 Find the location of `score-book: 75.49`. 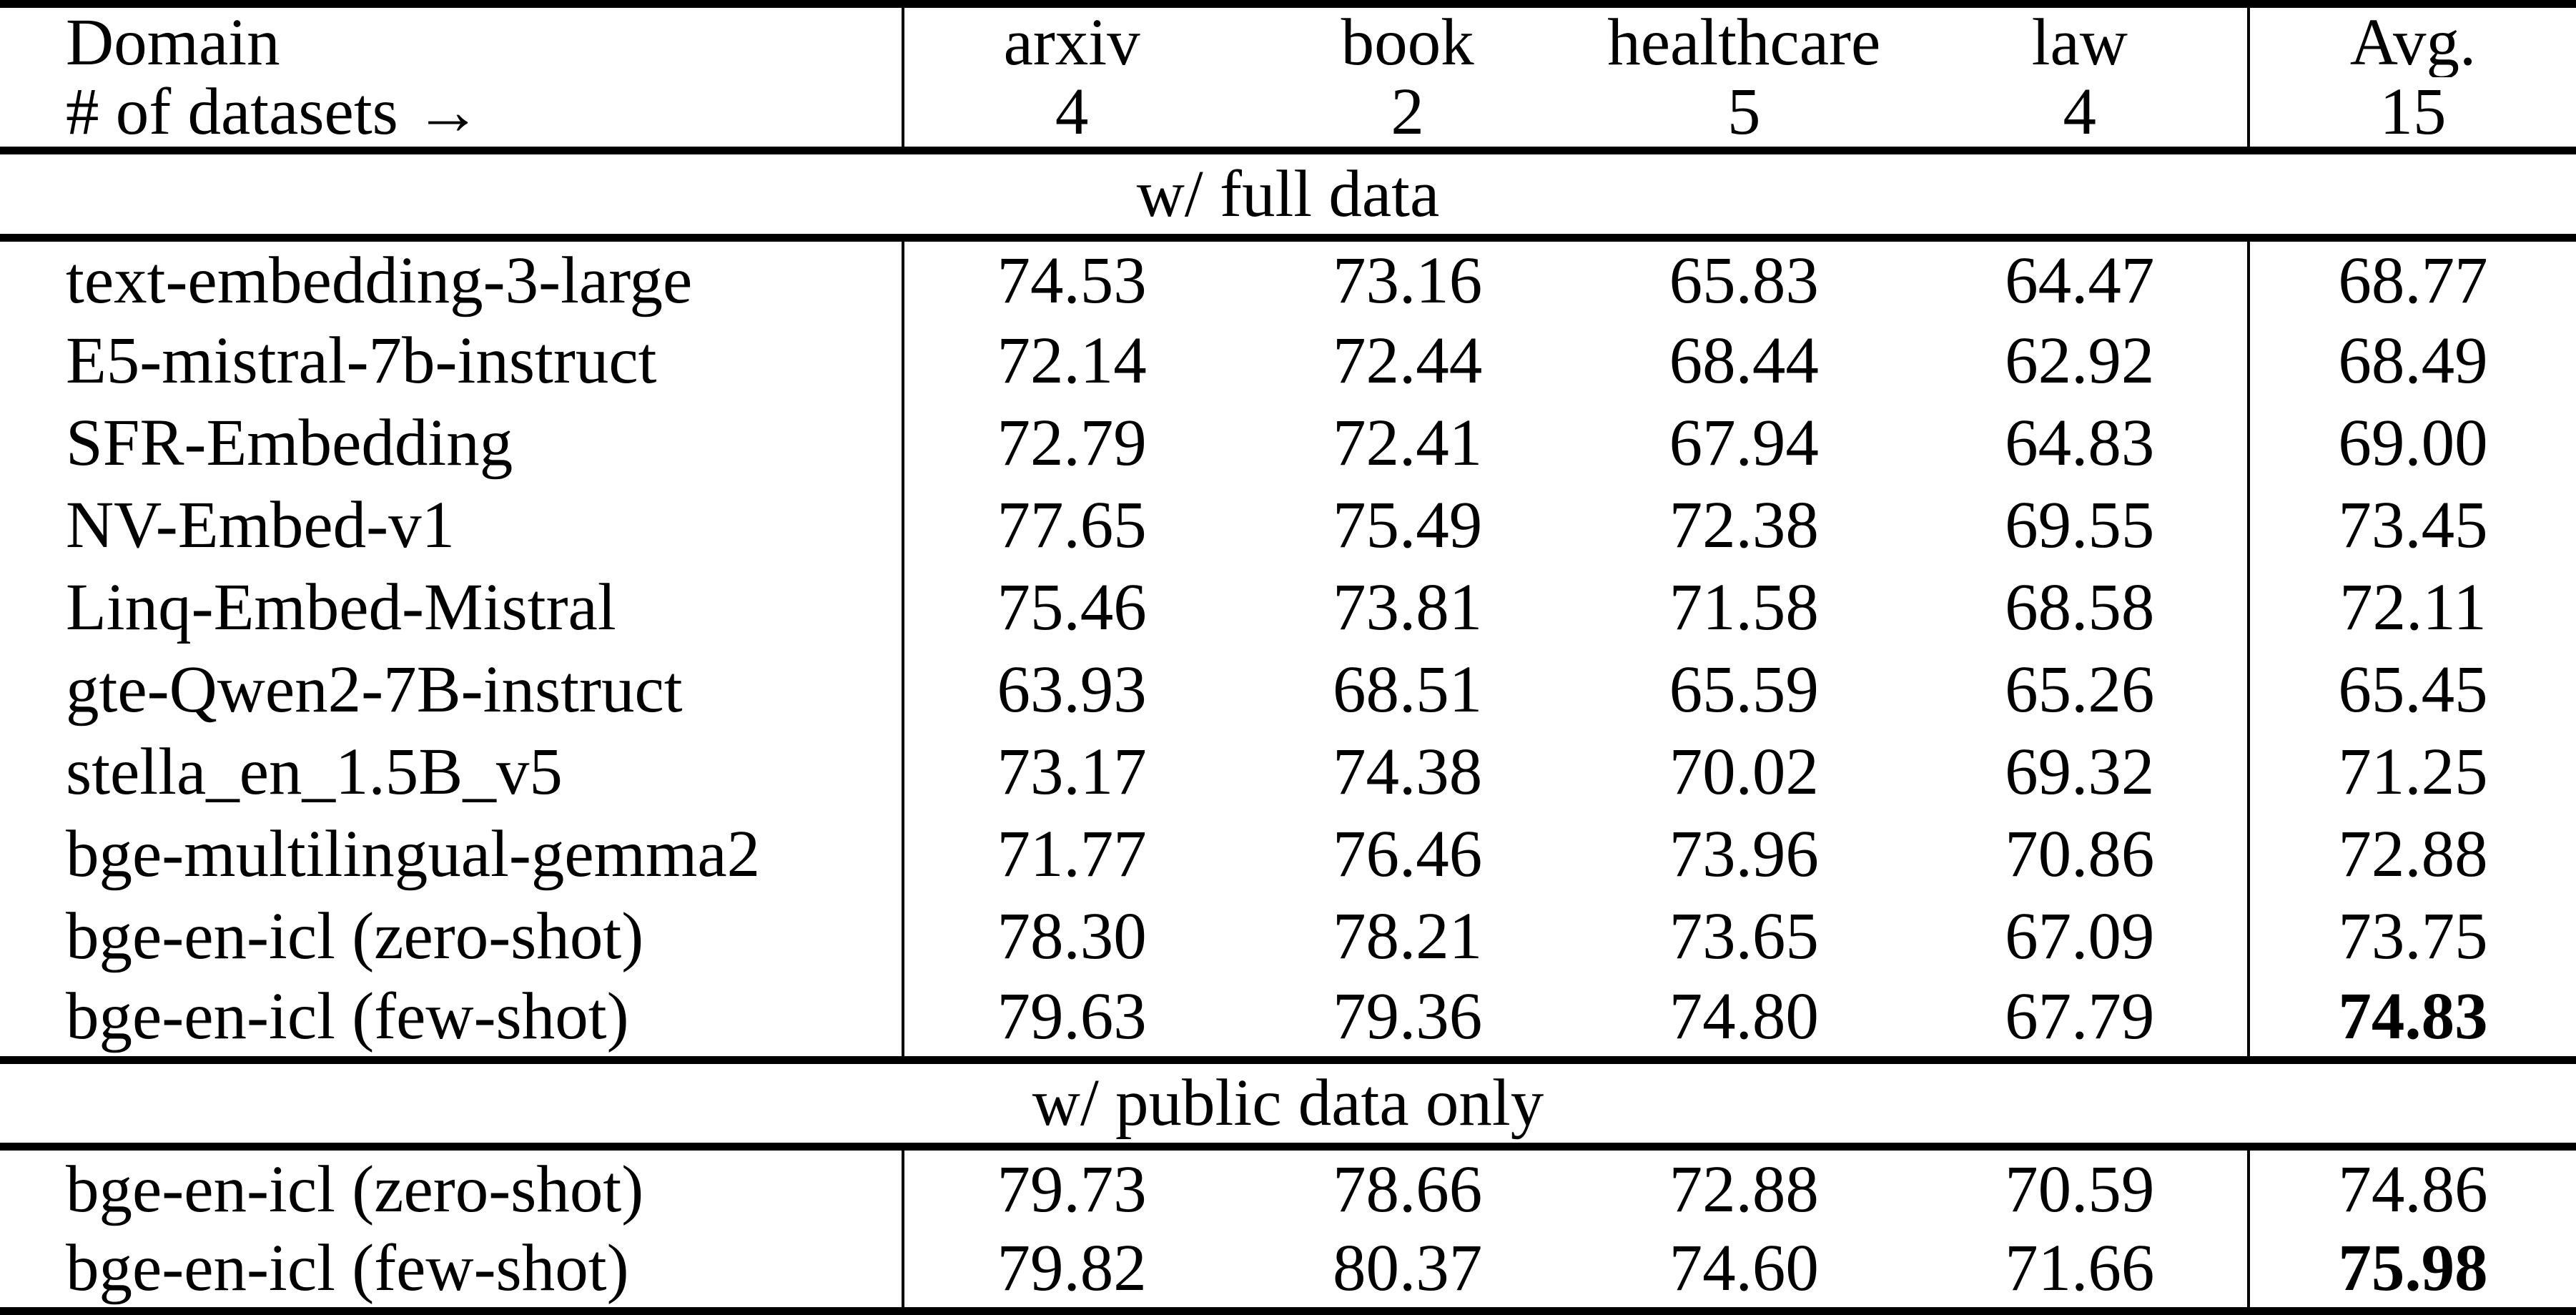

score-book: 75.49 is located at coordinates (1408, 525).